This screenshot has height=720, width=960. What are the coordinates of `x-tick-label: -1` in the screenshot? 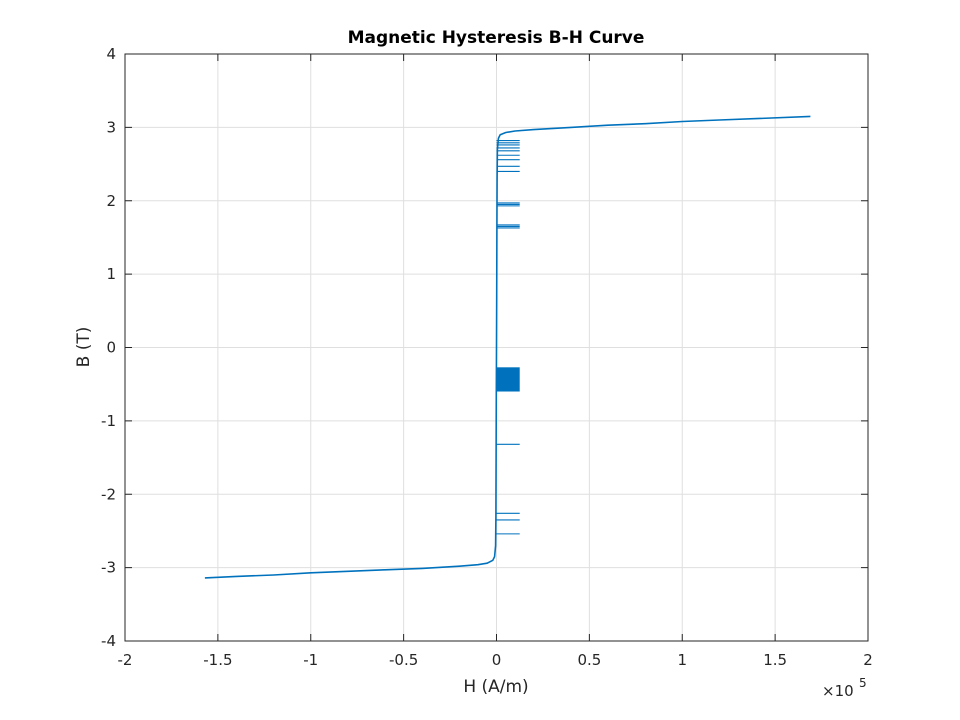 It's located at (310, 660).